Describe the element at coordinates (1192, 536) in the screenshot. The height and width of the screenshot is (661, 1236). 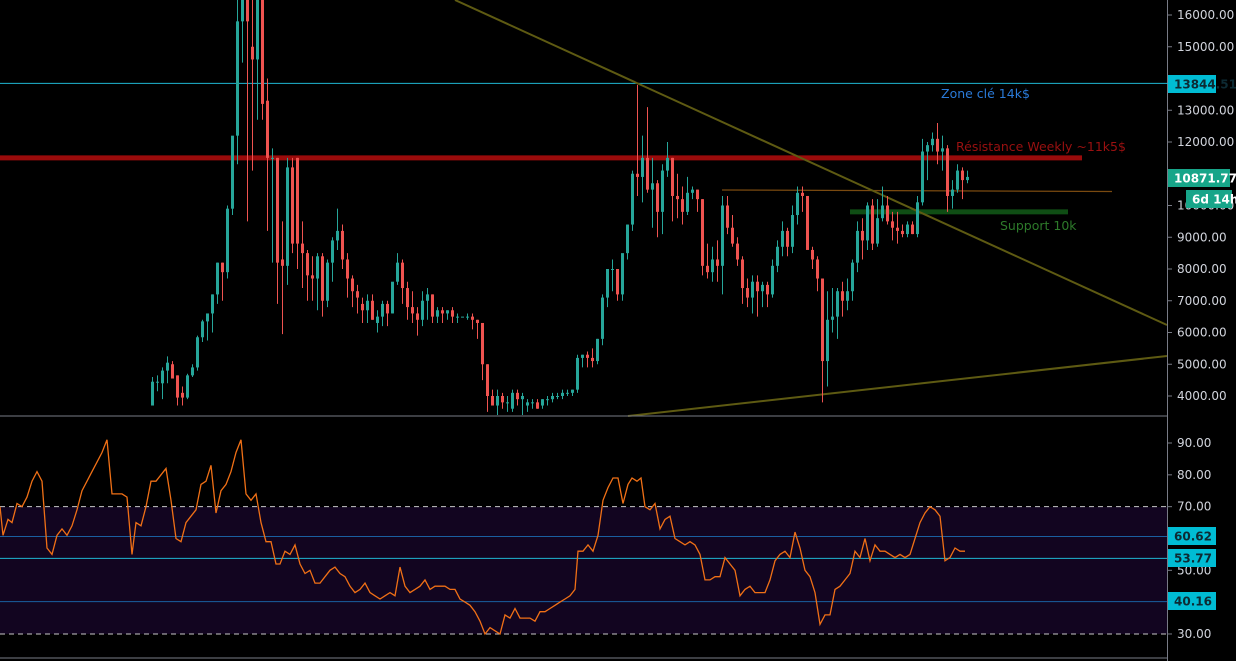
I see `rsi-60-tag-bg` at that location.